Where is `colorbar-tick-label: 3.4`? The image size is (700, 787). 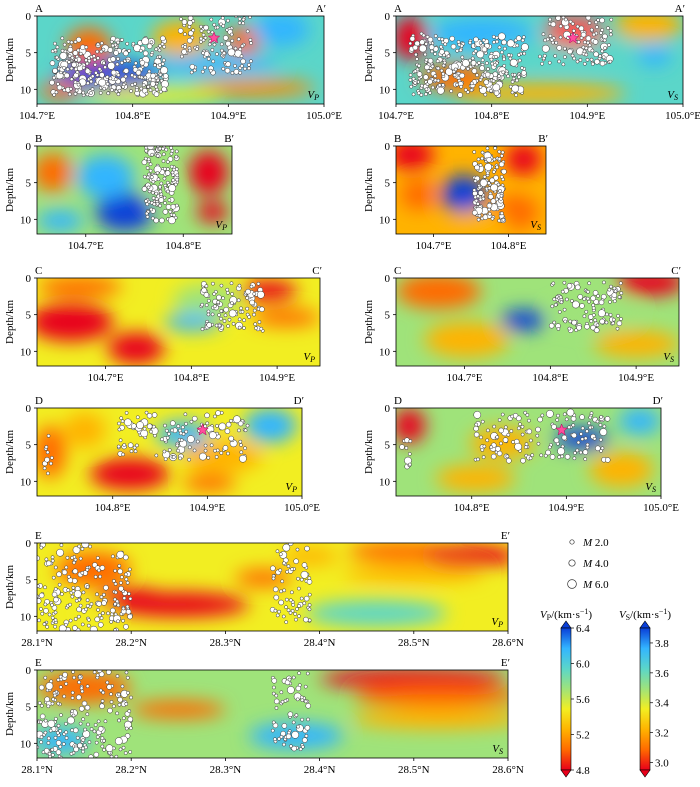 colorbar-tick-label: 3.4 is located at coordinates (662, 704).